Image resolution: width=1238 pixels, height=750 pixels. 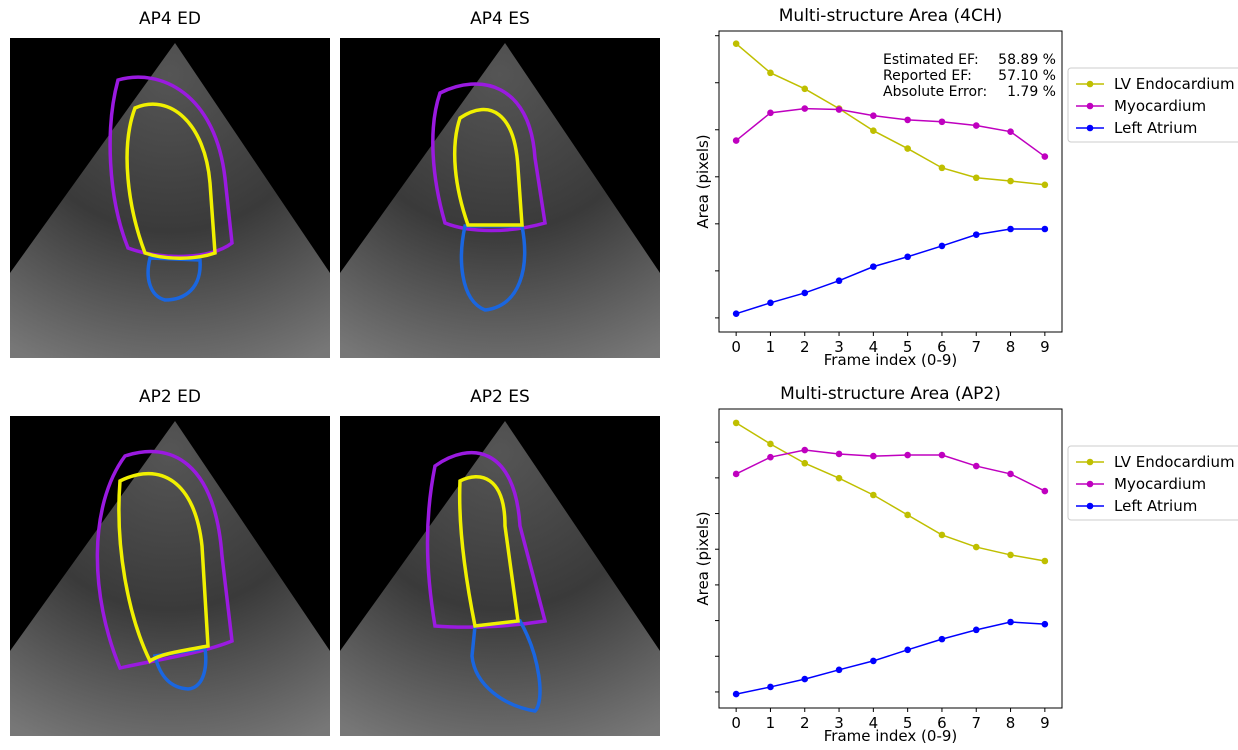 I want to click on chart-title: Multi-structure Area (AP2), so click(x=890, y=394).